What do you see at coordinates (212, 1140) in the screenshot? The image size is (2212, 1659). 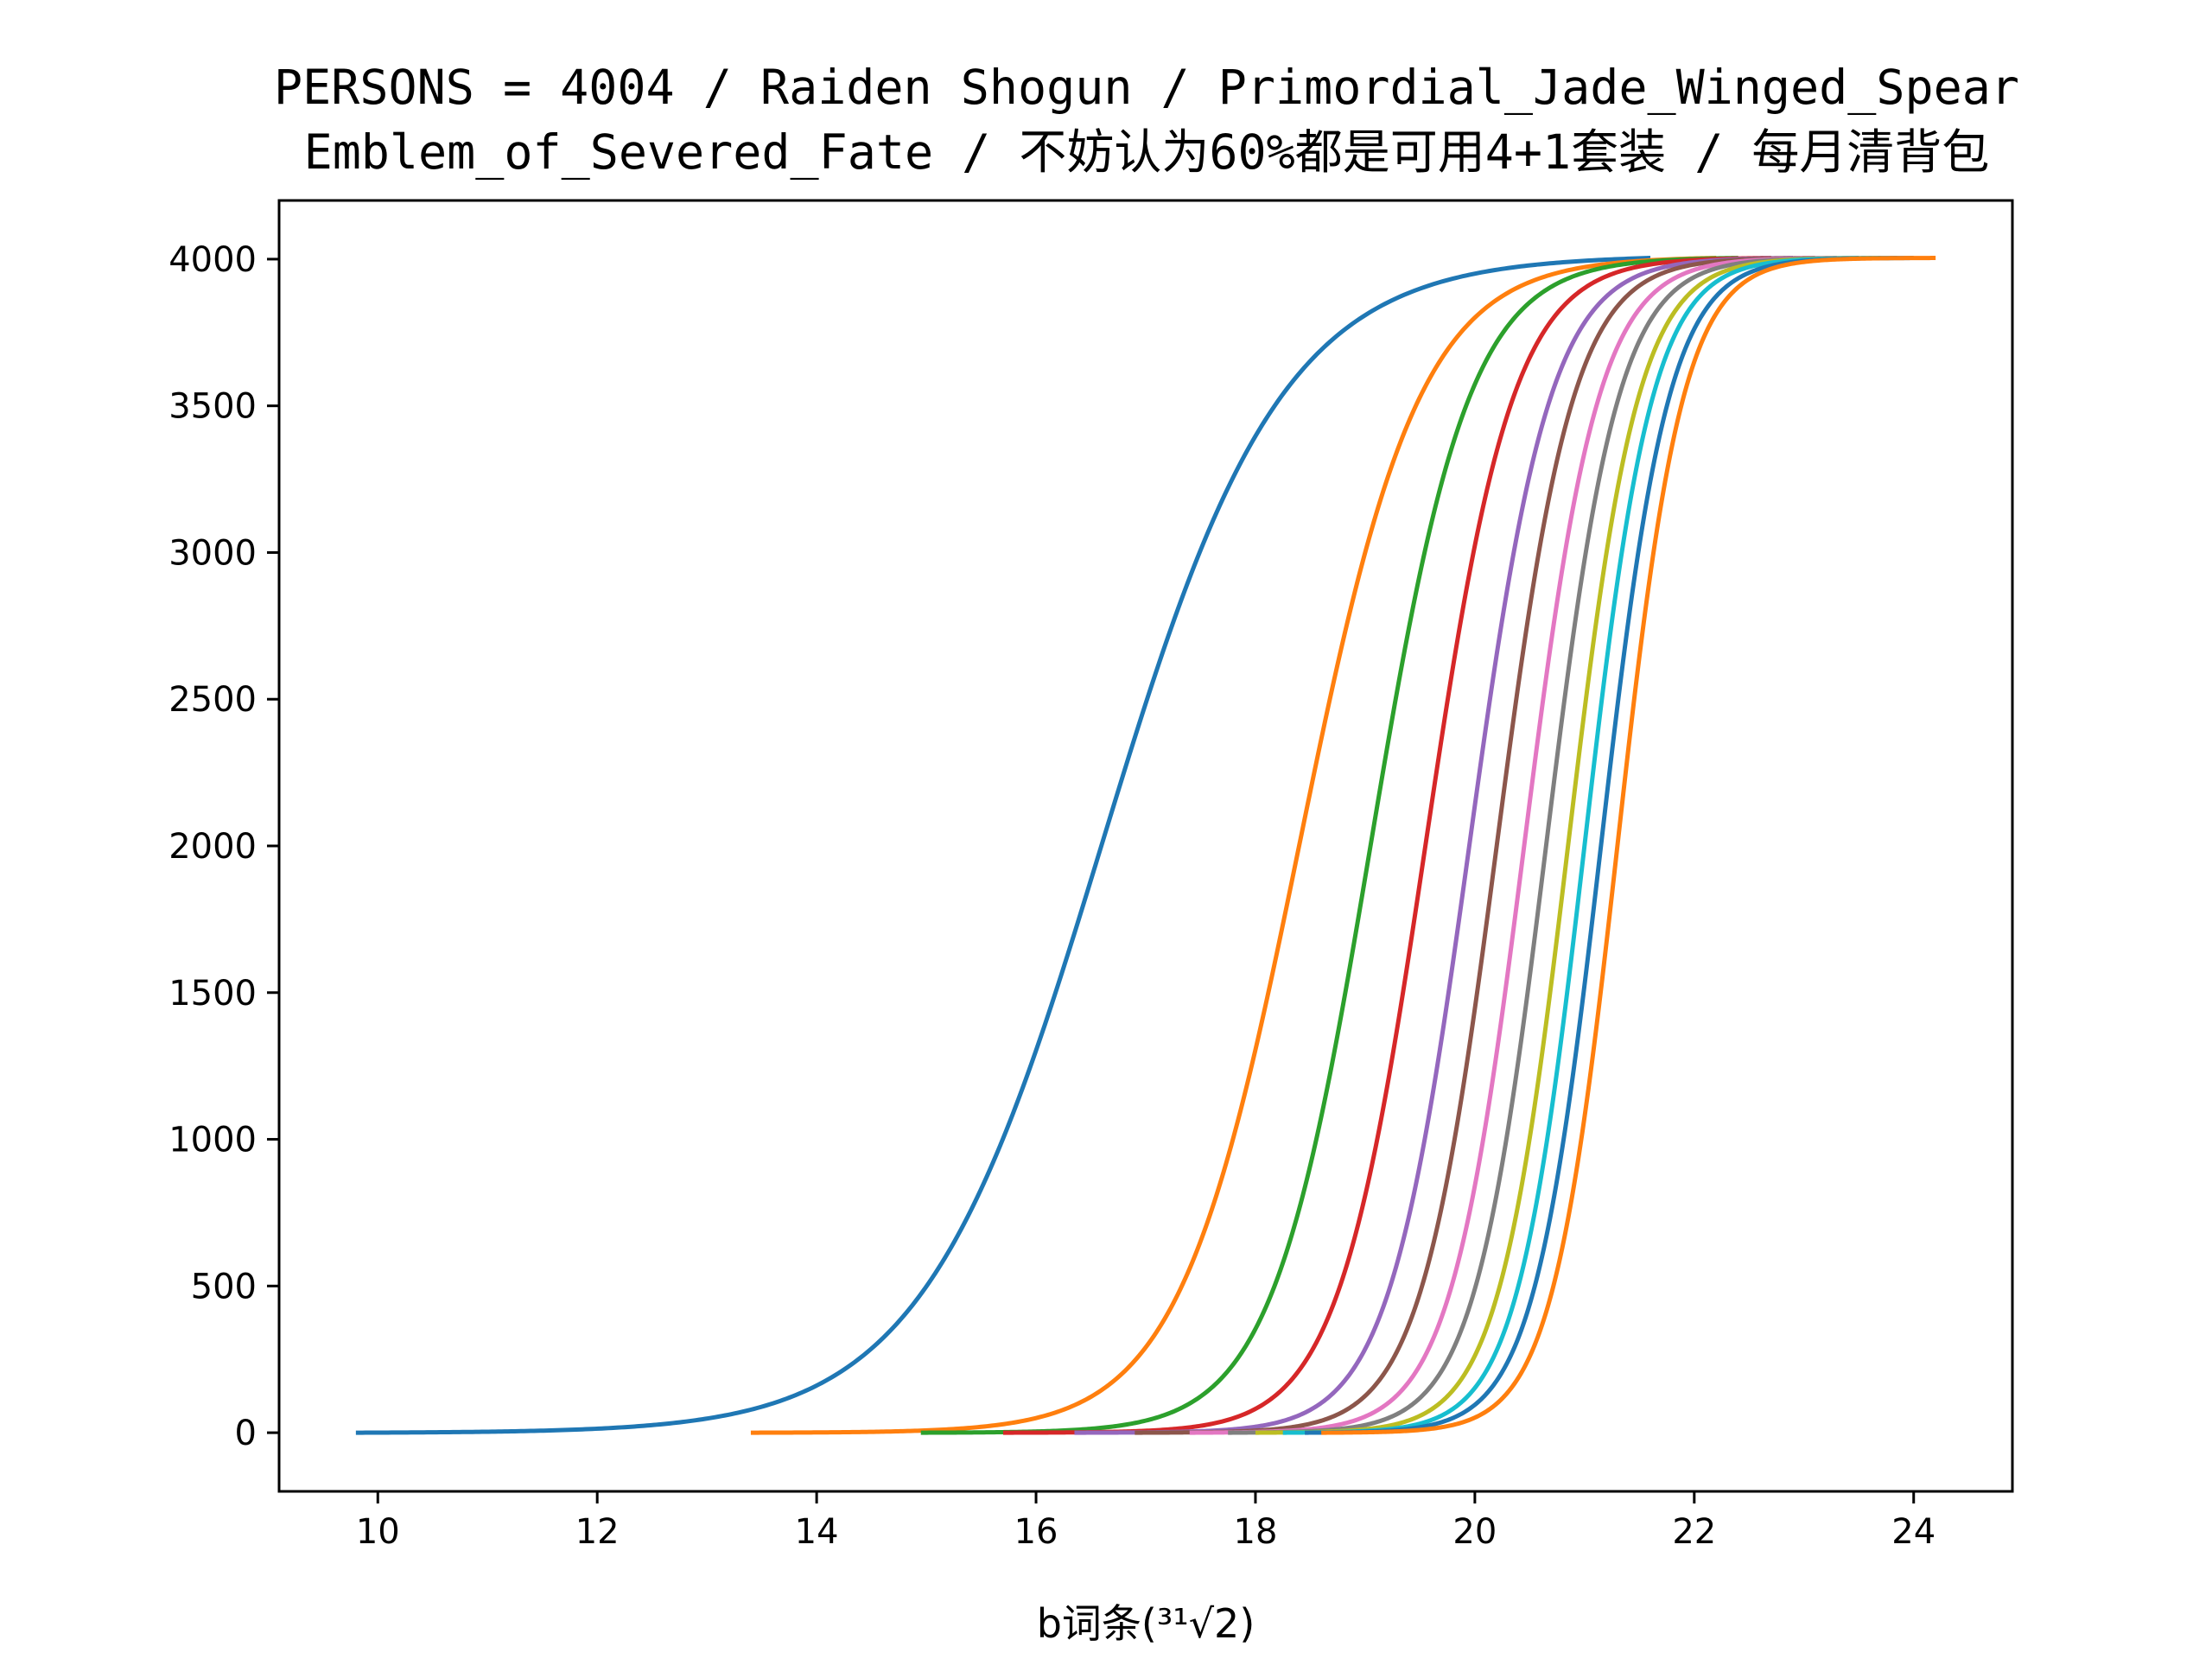 I see `y-tick-label: 1000` at bounding box center [212, 1140].